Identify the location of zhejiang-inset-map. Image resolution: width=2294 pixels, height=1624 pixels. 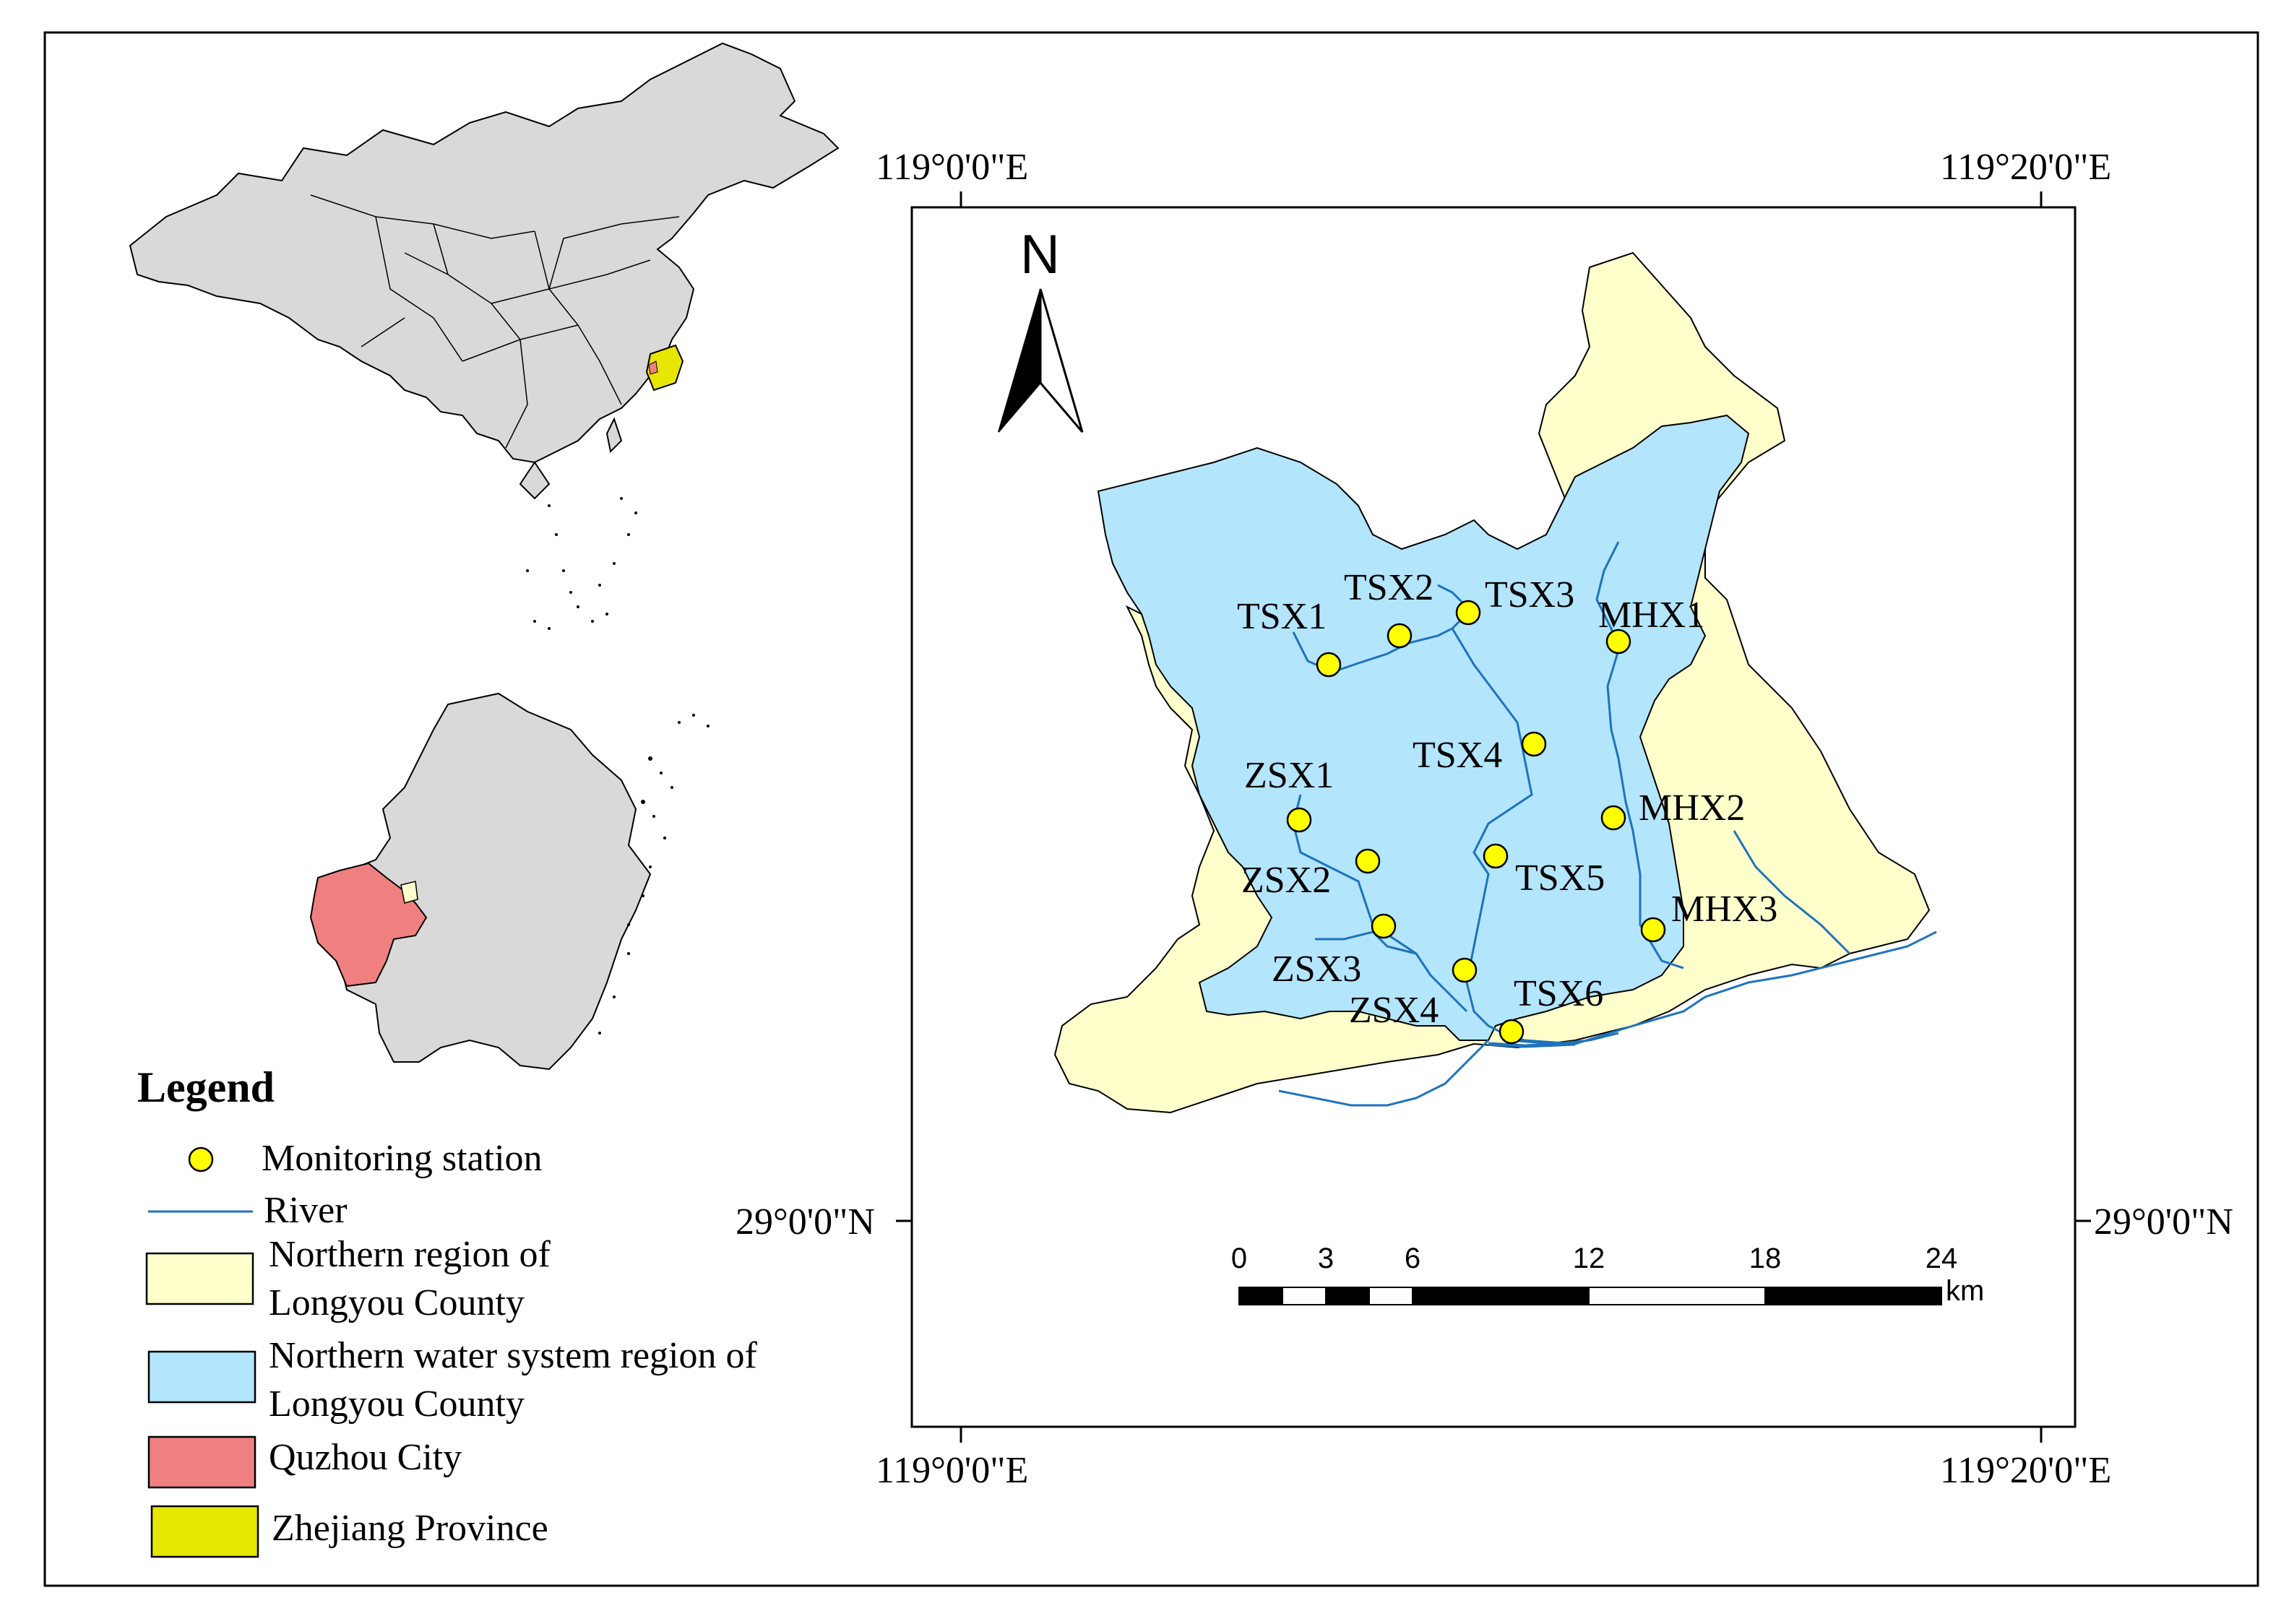
(509, 881).